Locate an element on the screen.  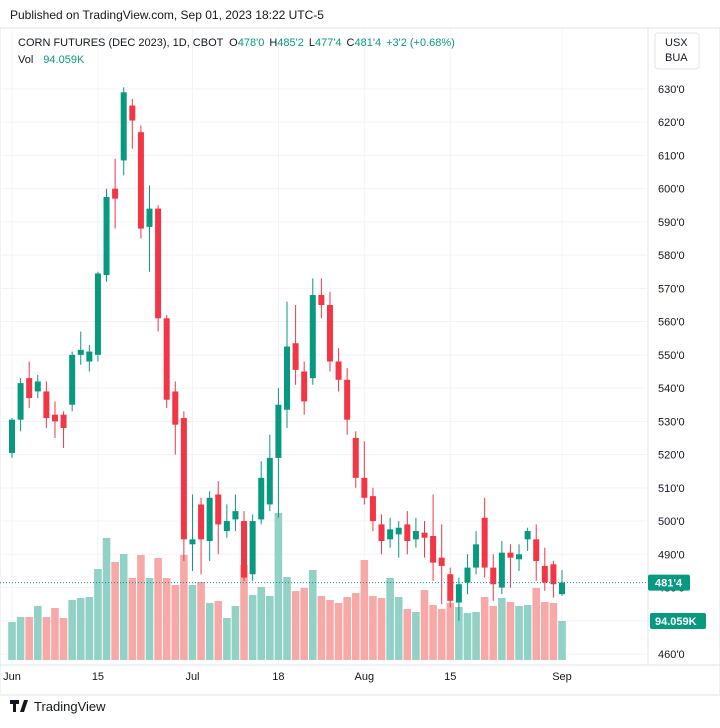
currency: USX is located at coordinates (676, 43).